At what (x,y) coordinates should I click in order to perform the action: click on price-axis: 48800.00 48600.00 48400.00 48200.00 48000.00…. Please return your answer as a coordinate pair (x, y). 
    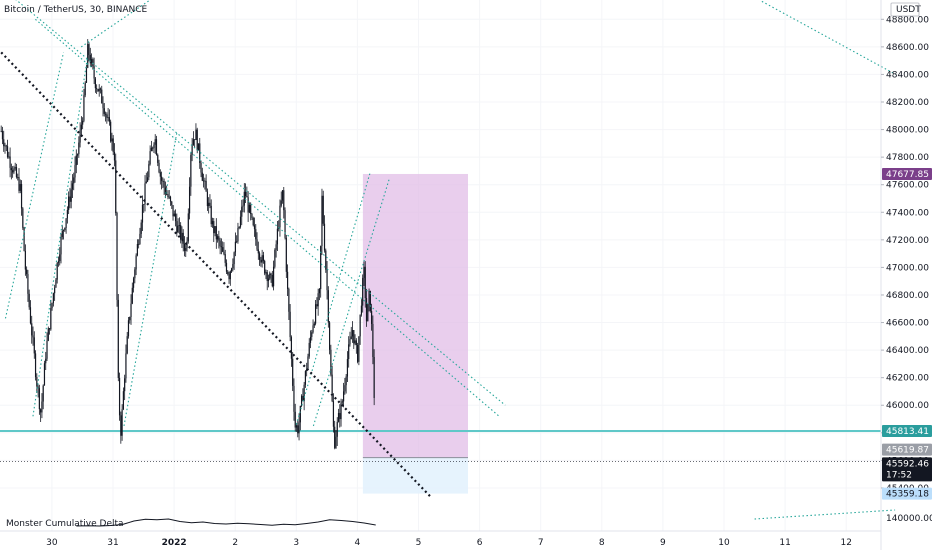
    Looking at the image, I should click on (905, 254).